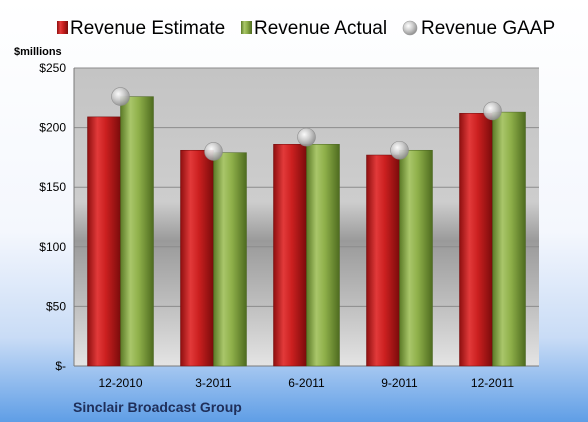 The width and height of the screenshot is (588, 422). I want to click on x-tick-label: 12-2010, so click(120, 383).